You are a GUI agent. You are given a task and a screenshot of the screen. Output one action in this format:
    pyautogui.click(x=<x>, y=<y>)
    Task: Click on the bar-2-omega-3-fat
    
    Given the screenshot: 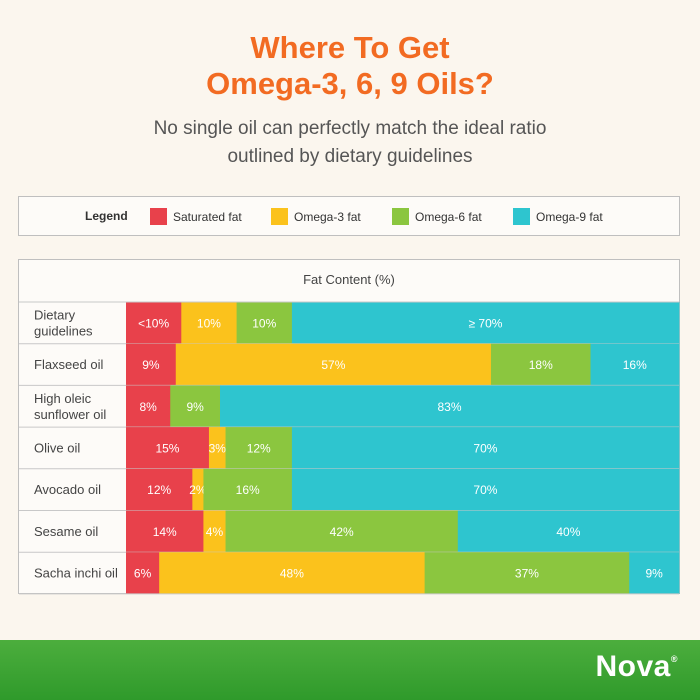 What is the action you would take?
    pyautogui.click(x=333, y=364)
    